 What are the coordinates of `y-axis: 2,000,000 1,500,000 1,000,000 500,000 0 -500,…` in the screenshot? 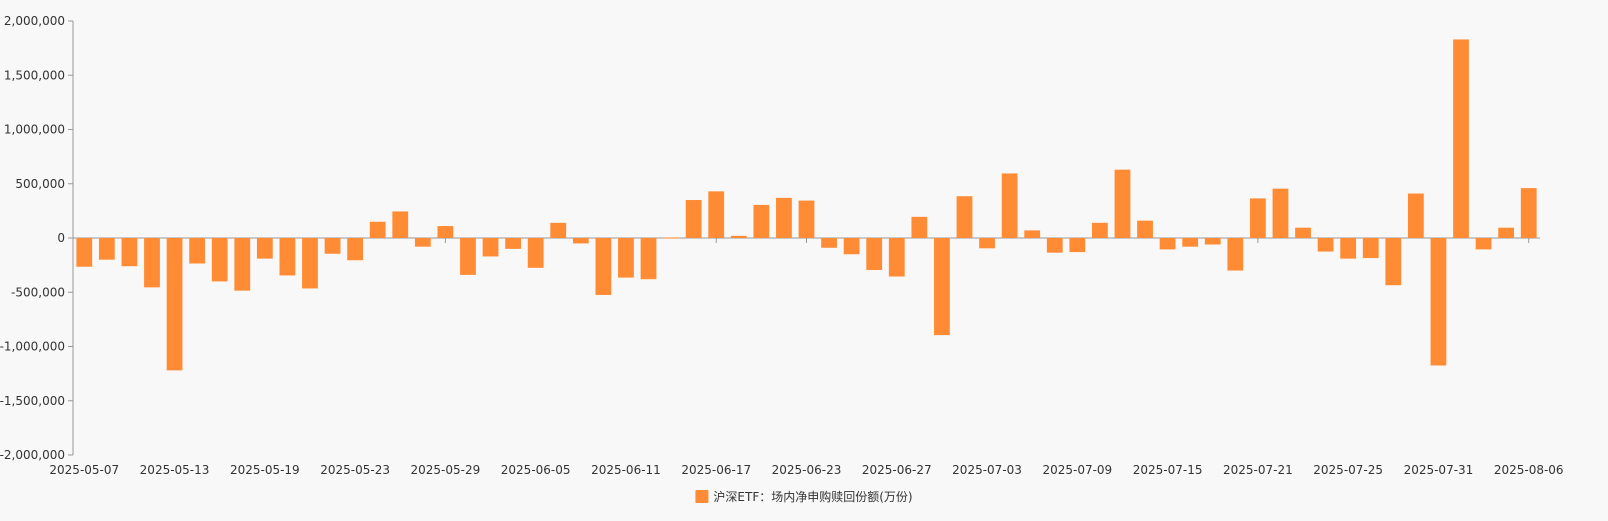 It's located at (37, 238).